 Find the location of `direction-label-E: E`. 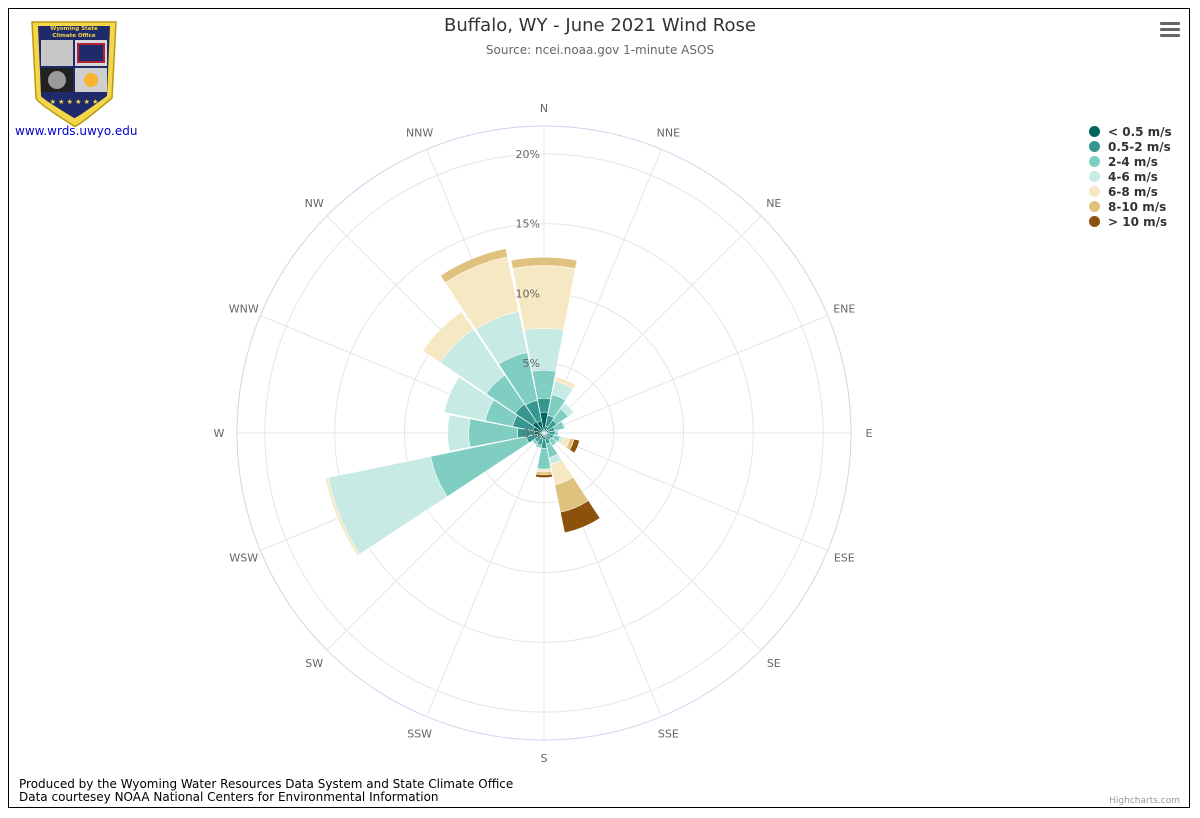

direction-label-E: E is located at coordinates (869, 433).